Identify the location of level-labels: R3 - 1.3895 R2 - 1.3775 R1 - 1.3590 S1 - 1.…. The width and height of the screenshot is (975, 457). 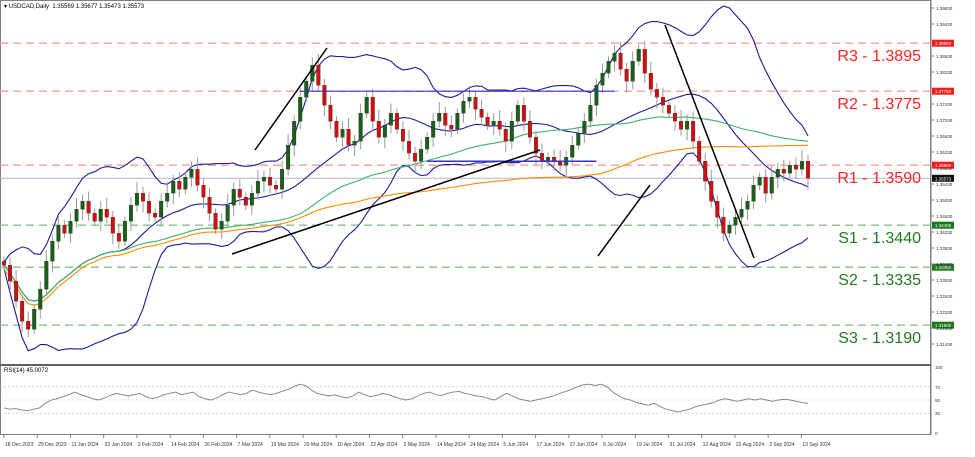
(879, 197).